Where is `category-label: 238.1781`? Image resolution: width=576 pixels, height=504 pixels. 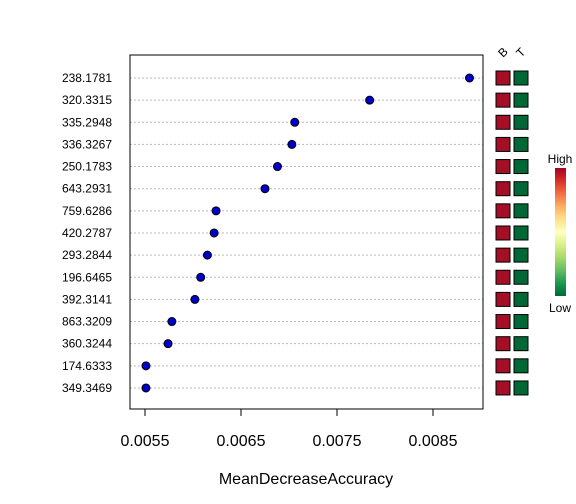 category-label: 238.1781 is located at coordinates (87, 78).